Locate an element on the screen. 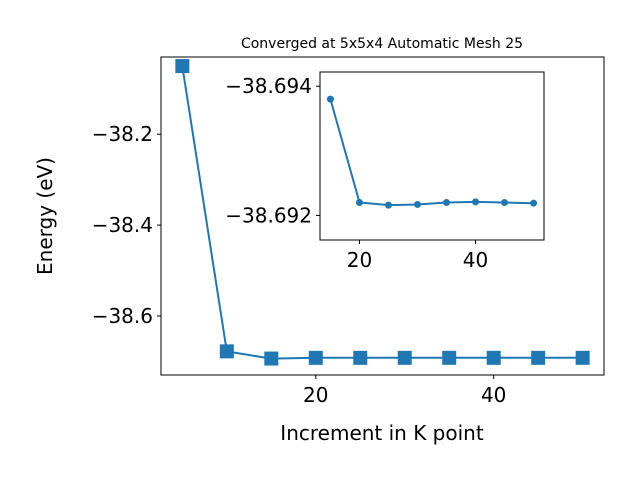 This screenshot has width=640, height=480. inset-series is located at coordinates (432, 152).